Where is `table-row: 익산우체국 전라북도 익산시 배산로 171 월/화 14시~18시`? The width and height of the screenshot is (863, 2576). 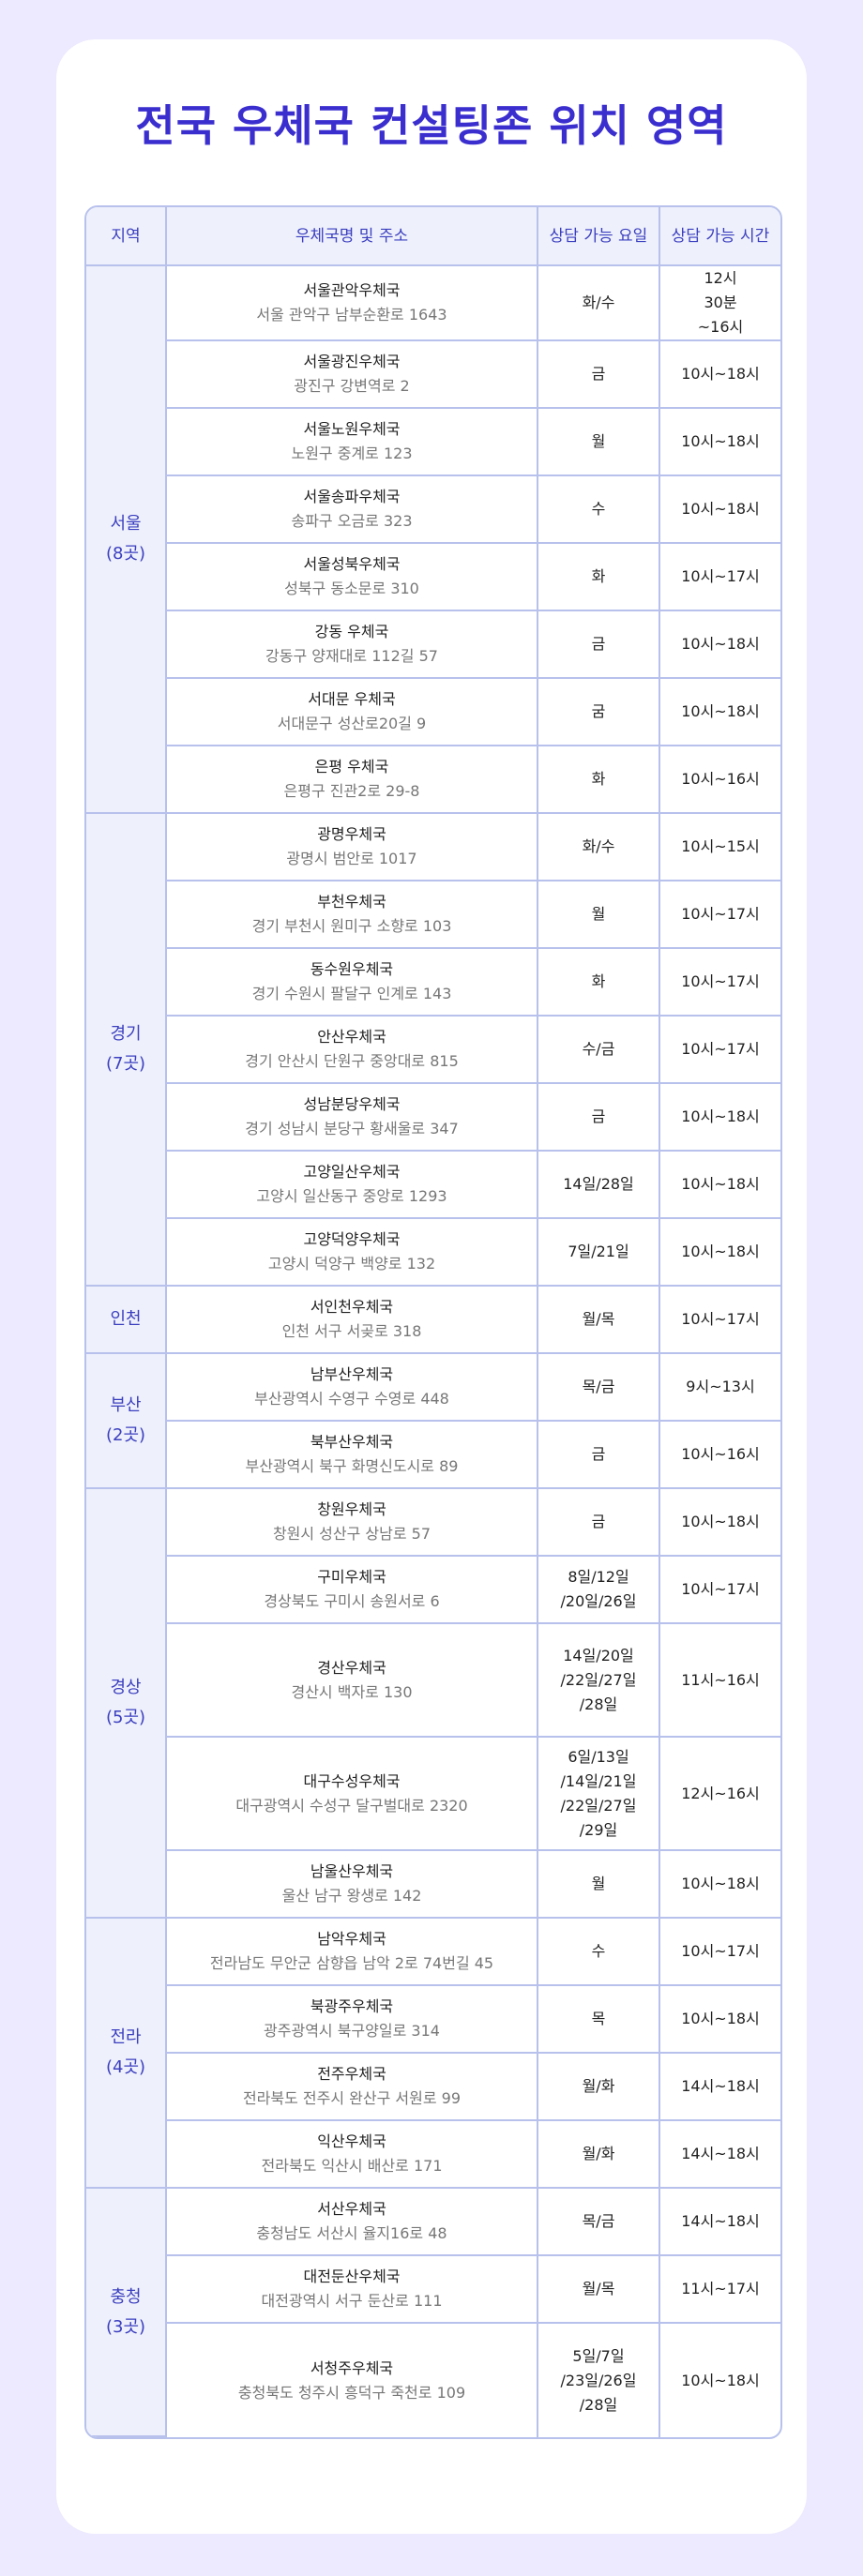
table-row: 익산우체국 전라북도 익산시 배산로 171 월/화 14시~18시 is located at coordinates (433, 2155).